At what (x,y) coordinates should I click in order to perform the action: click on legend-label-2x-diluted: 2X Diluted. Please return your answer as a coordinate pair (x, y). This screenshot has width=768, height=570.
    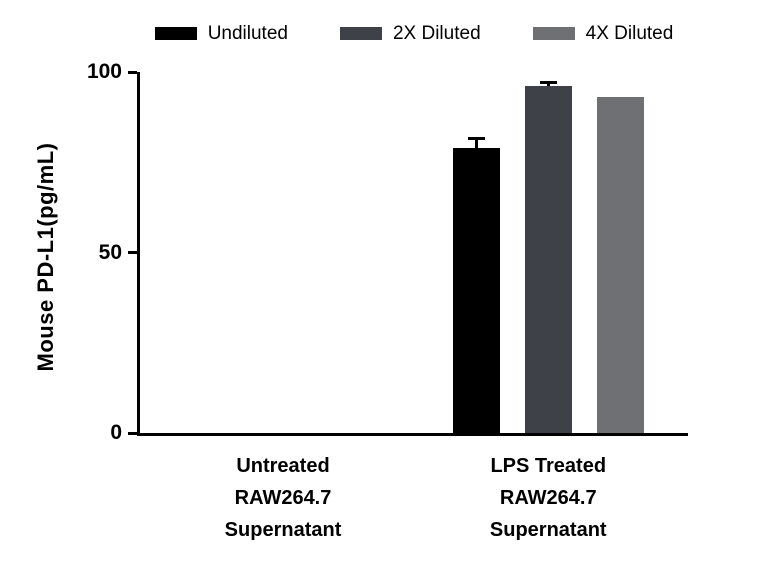
    Looking at the image, I should click on (436, 33).